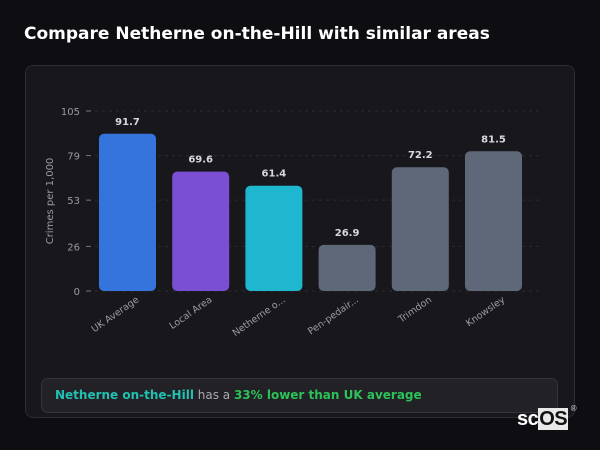 This screenshot has height=450, width=600. I want to click on x-tick-label: Trimdon, so click(415, 309).